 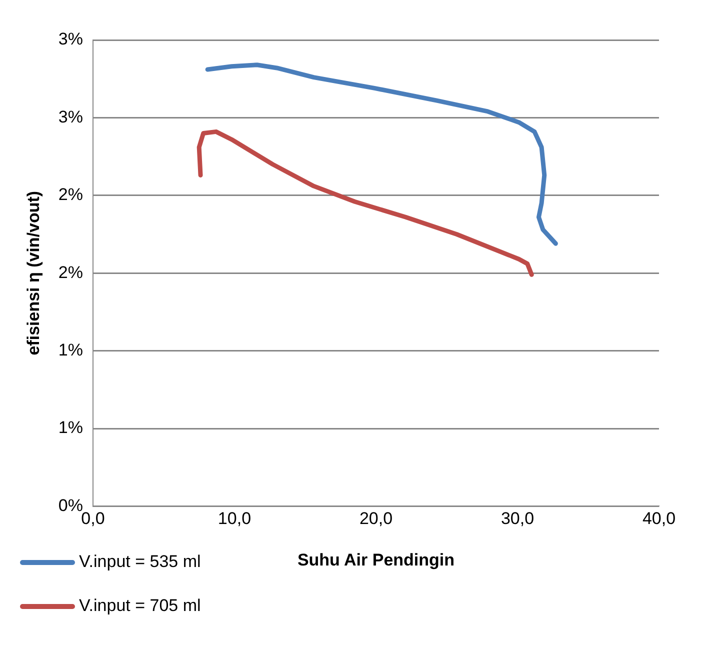 I want to click on x-tick-label: 40,0, so click(x=659, y=518).